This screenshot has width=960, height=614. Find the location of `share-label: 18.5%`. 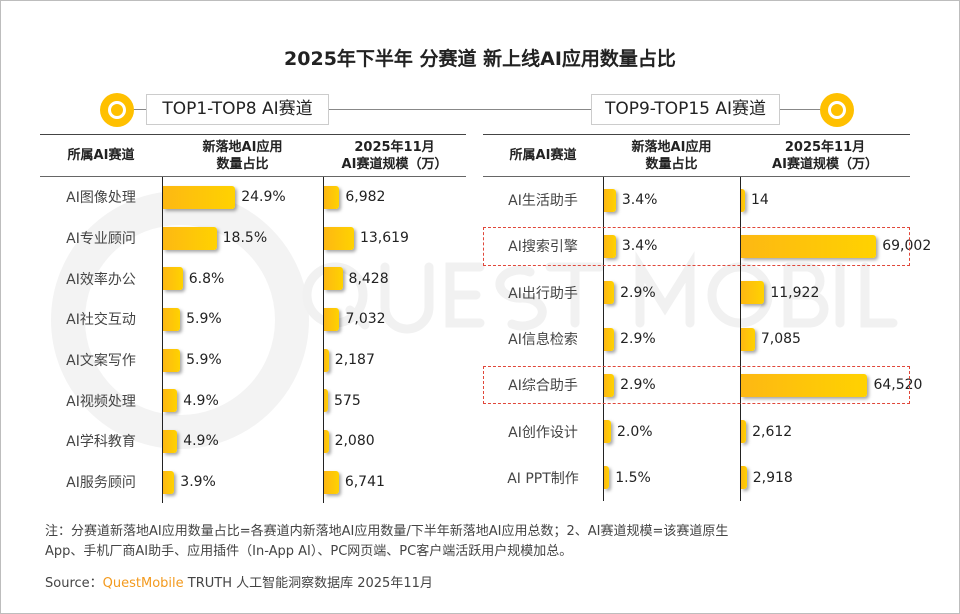

share-label: 18.5% is located at coordinates (245, 238).